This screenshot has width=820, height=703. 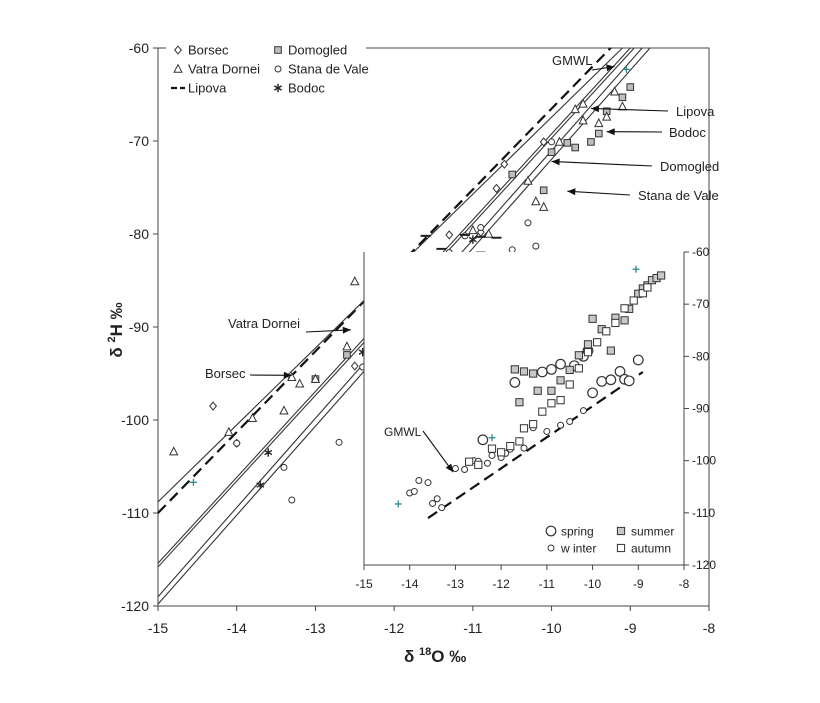 What do you see at coordinates (158, 628) in the screenshot?
I see `main-x-tick-label-0: -15` at bounding box center [158, 628].